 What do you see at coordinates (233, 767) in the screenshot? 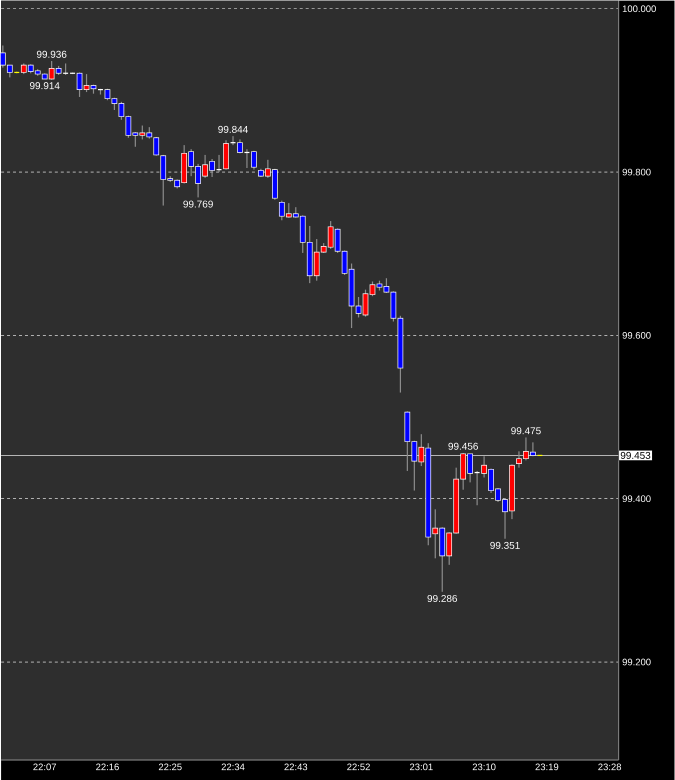
I see `x-tick-label: 22:34` at bounding box center [233, 767].